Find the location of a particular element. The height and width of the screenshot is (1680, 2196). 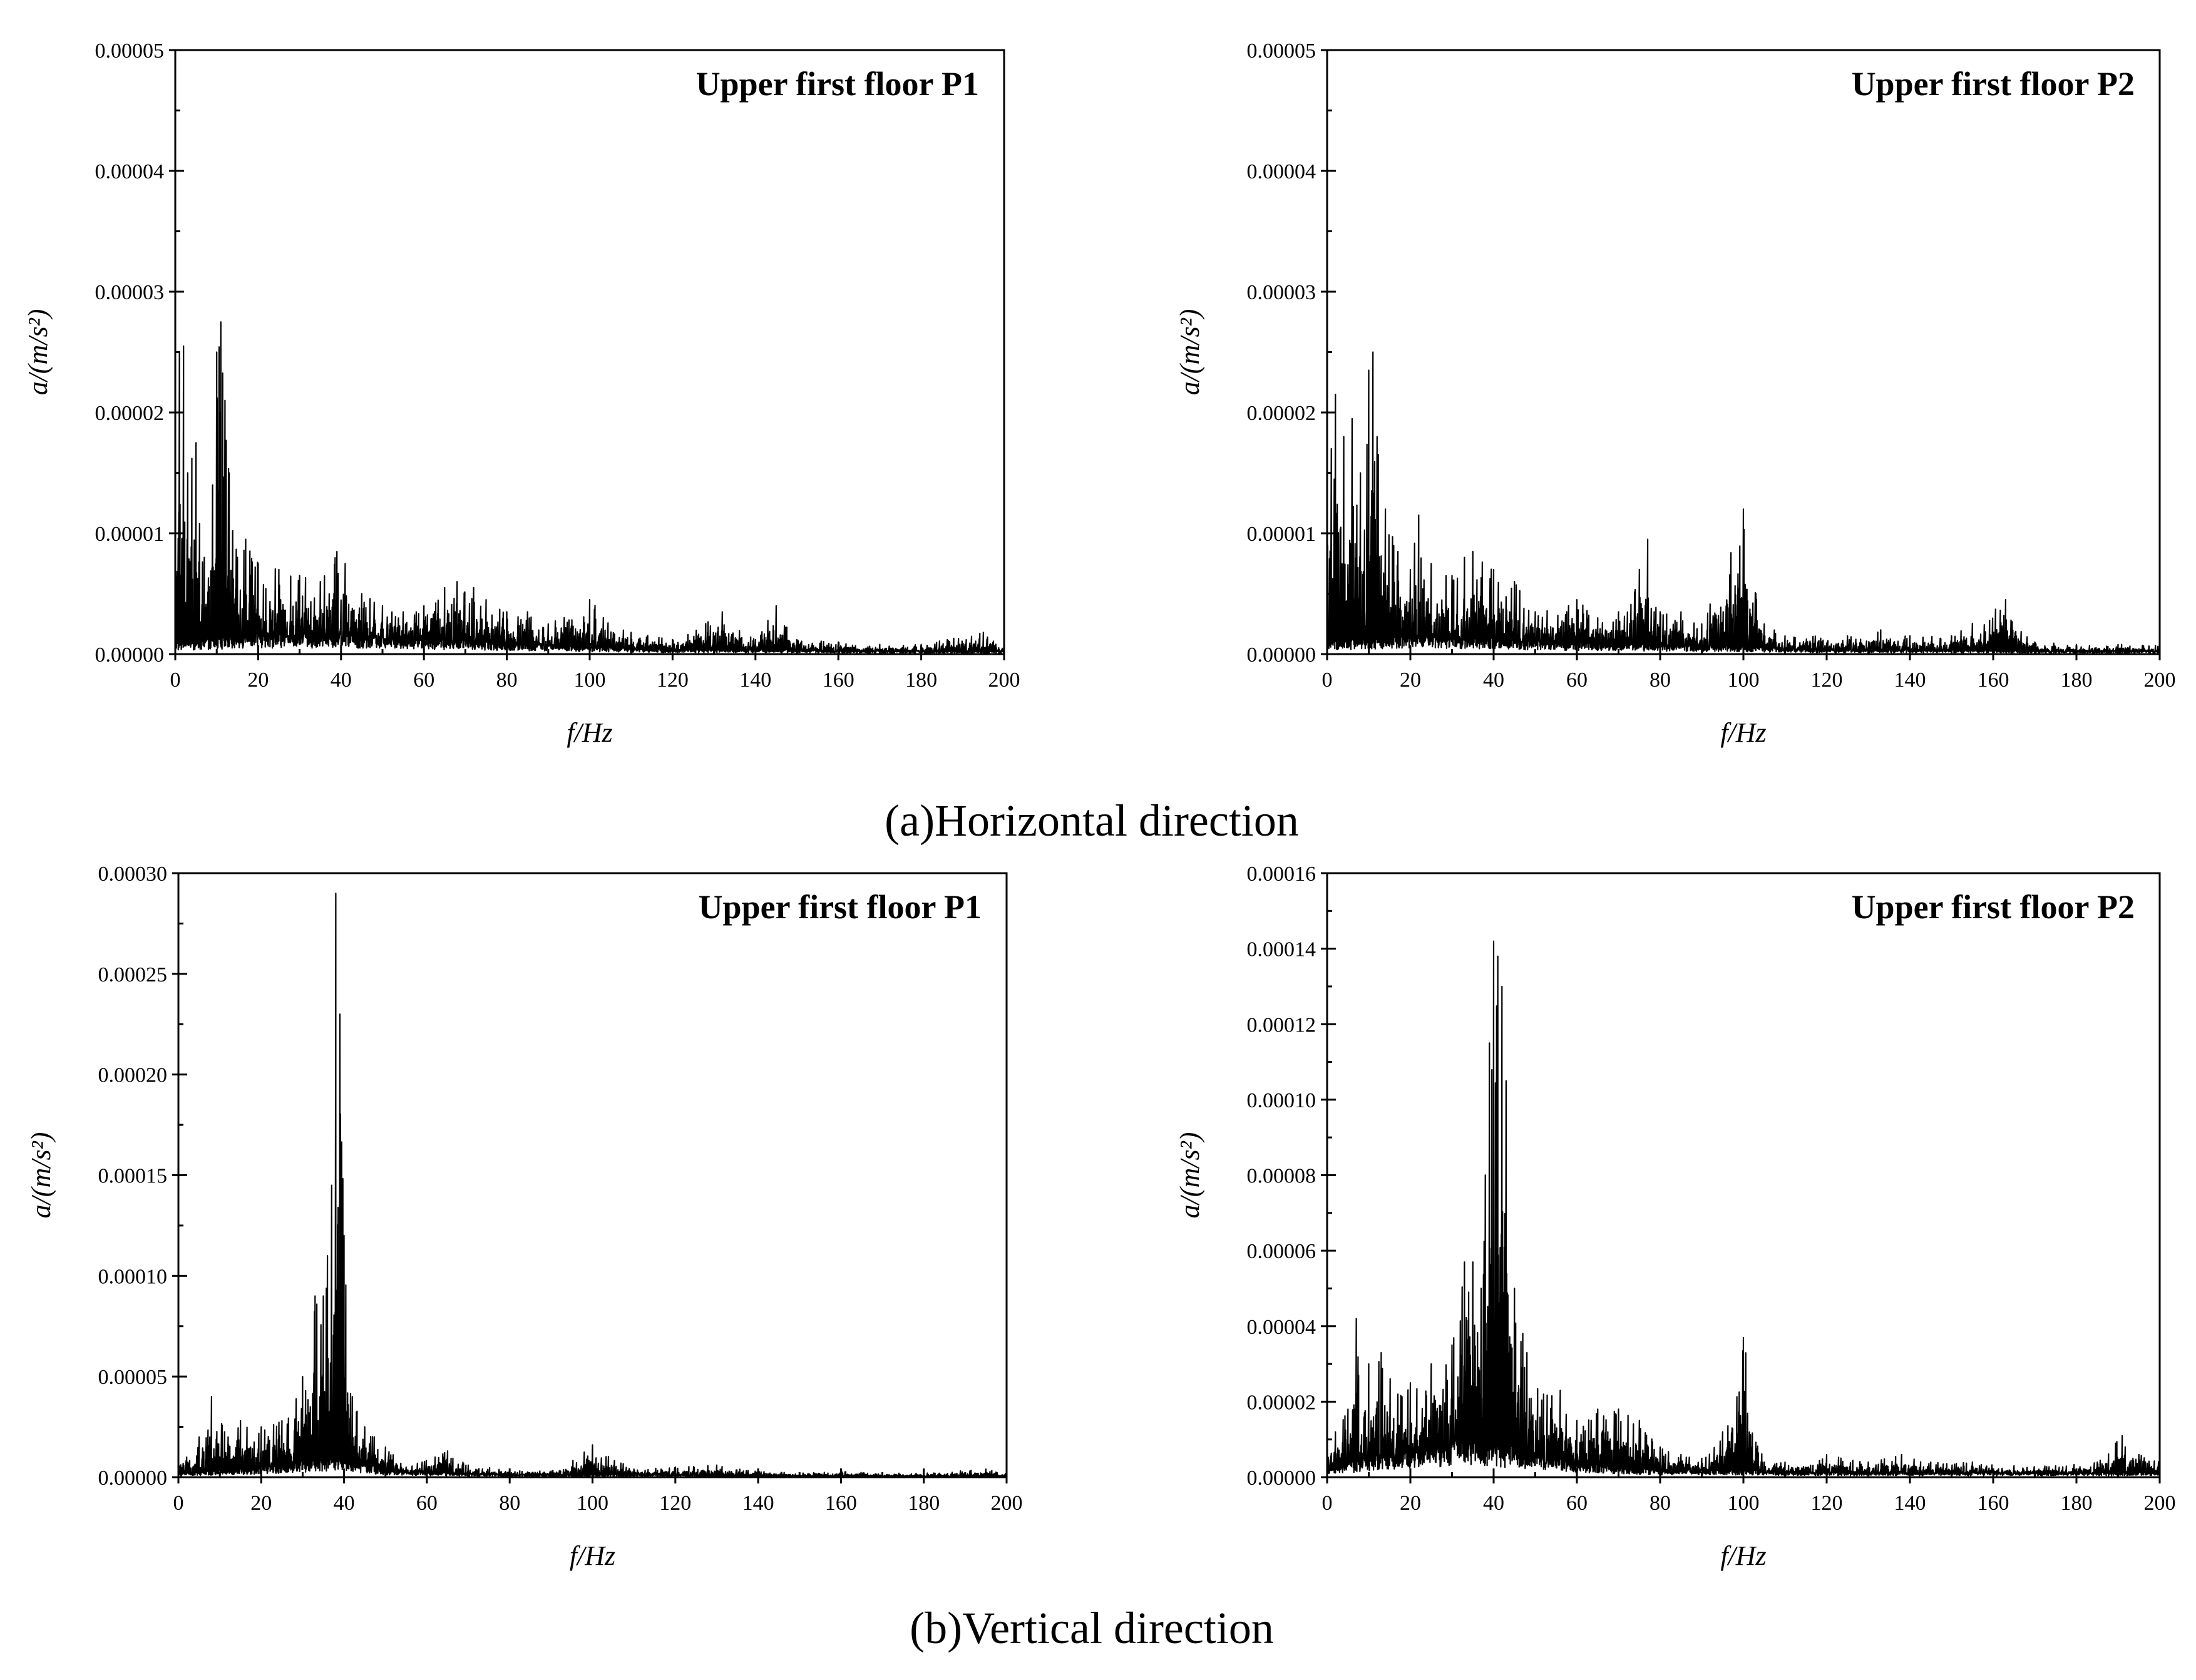

y-tick-label: 0.00014 is located at coordinates (1281, 950).